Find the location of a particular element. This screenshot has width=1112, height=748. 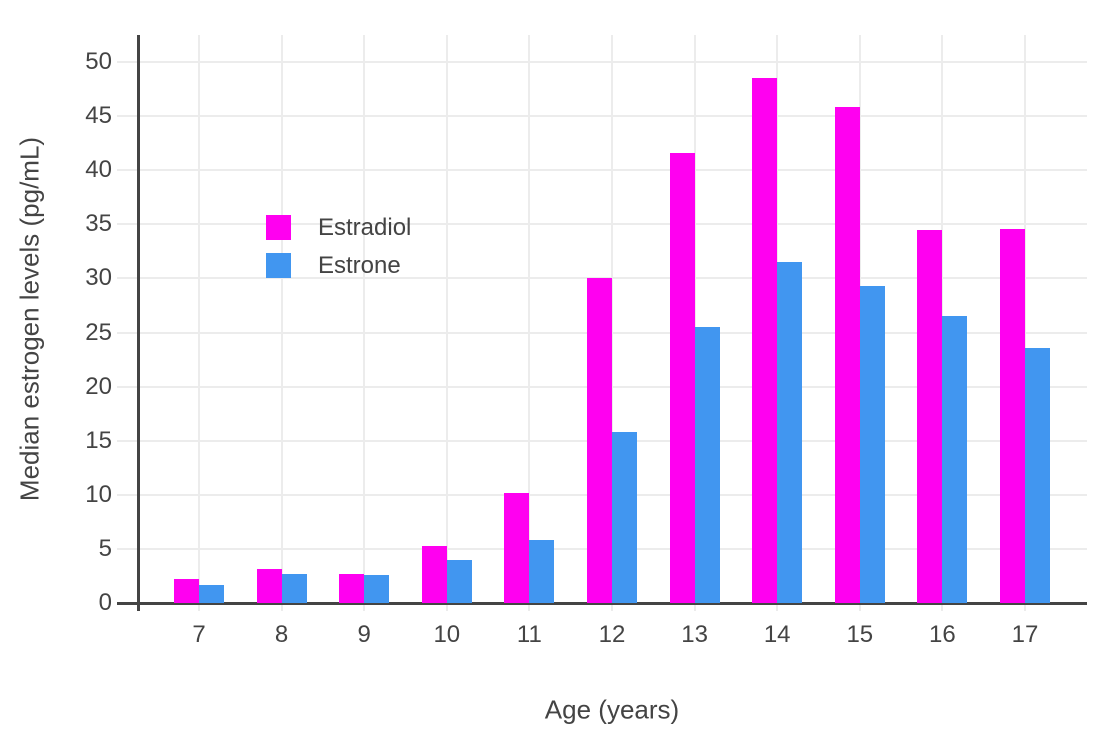

x-axis-title: Age (years) is located at coordinates (612, 709).